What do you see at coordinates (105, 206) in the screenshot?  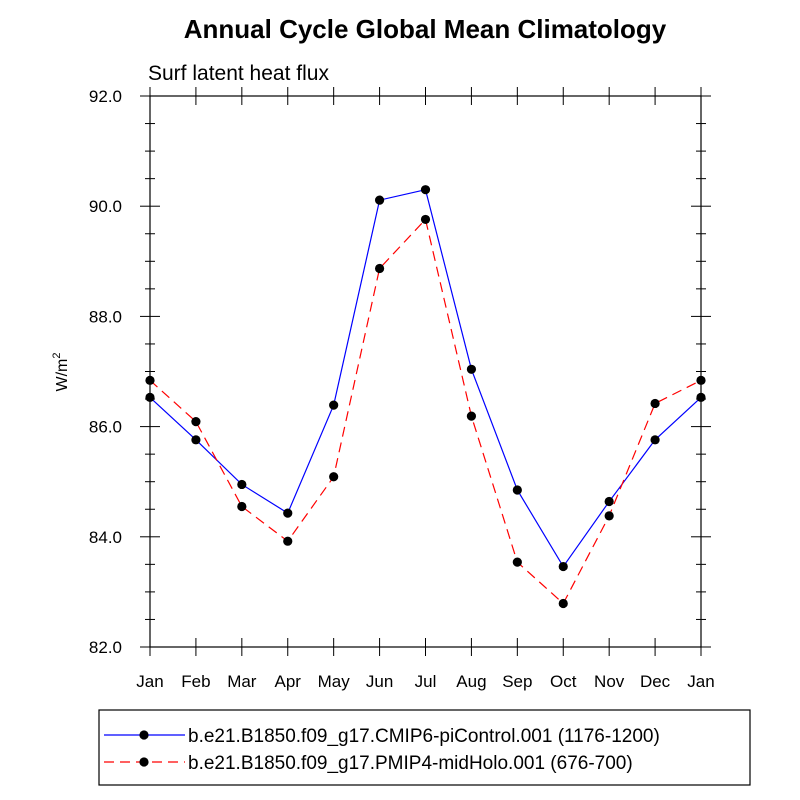 I see `y-tick-label: 90.0` at bounding box center [105, 206].